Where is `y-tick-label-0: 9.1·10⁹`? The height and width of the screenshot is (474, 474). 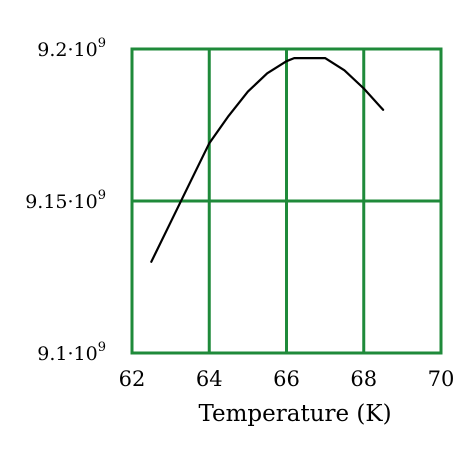 y-tick-label-0: 9.1·10⁹ is located at coordinates (71, 352).